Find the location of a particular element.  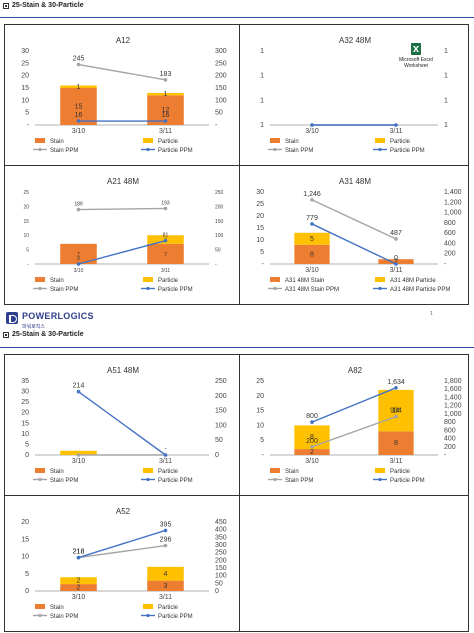

bar-label: 12 is located at coordinates (166, 110).